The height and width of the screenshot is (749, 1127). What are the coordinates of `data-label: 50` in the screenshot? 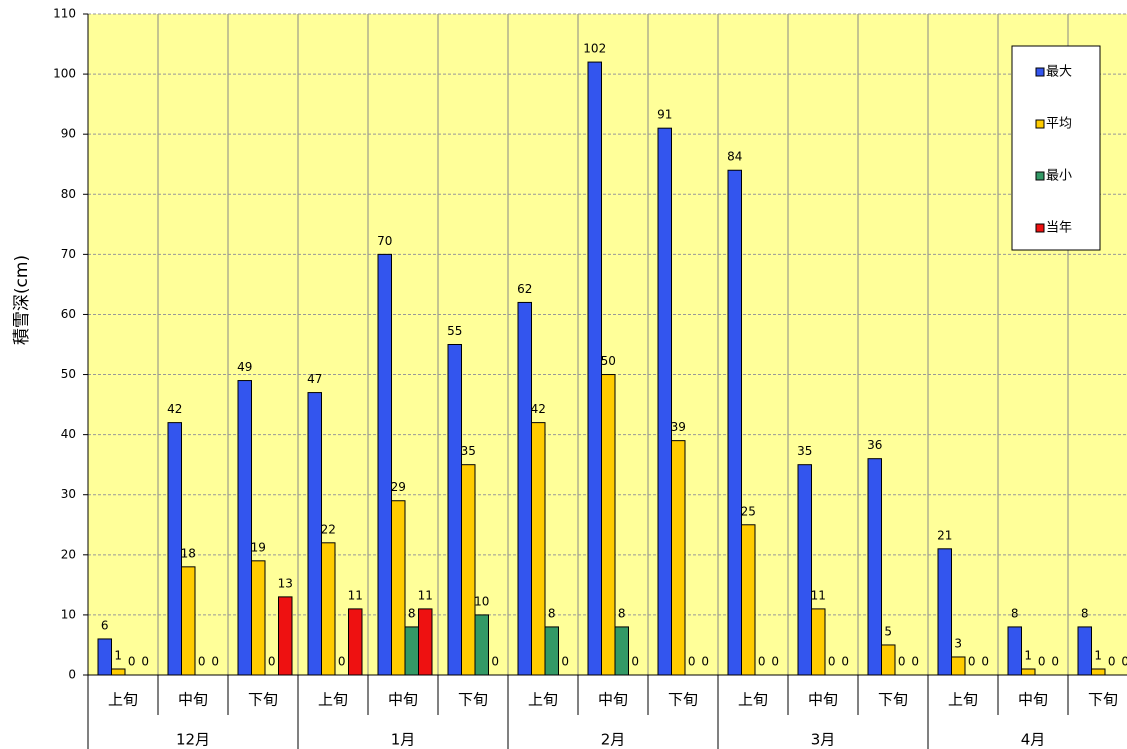 It's located at (608, 361).